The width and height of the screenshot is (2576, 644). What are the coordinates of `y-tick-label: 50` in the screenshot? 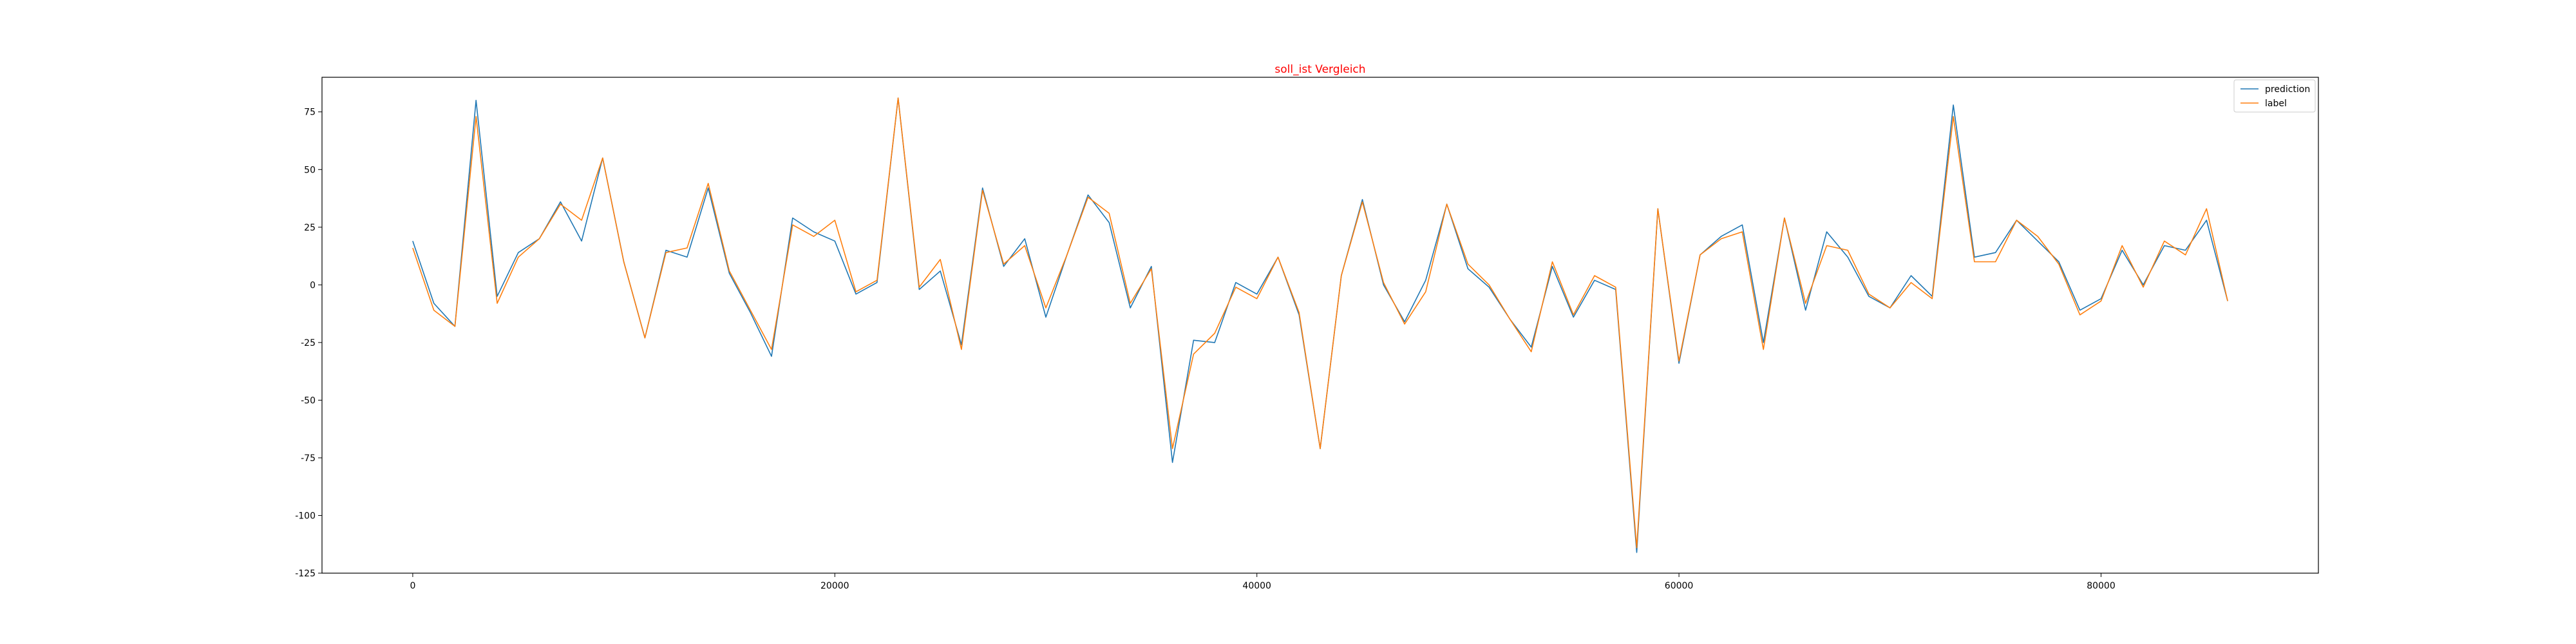 It's located at (310, 170).